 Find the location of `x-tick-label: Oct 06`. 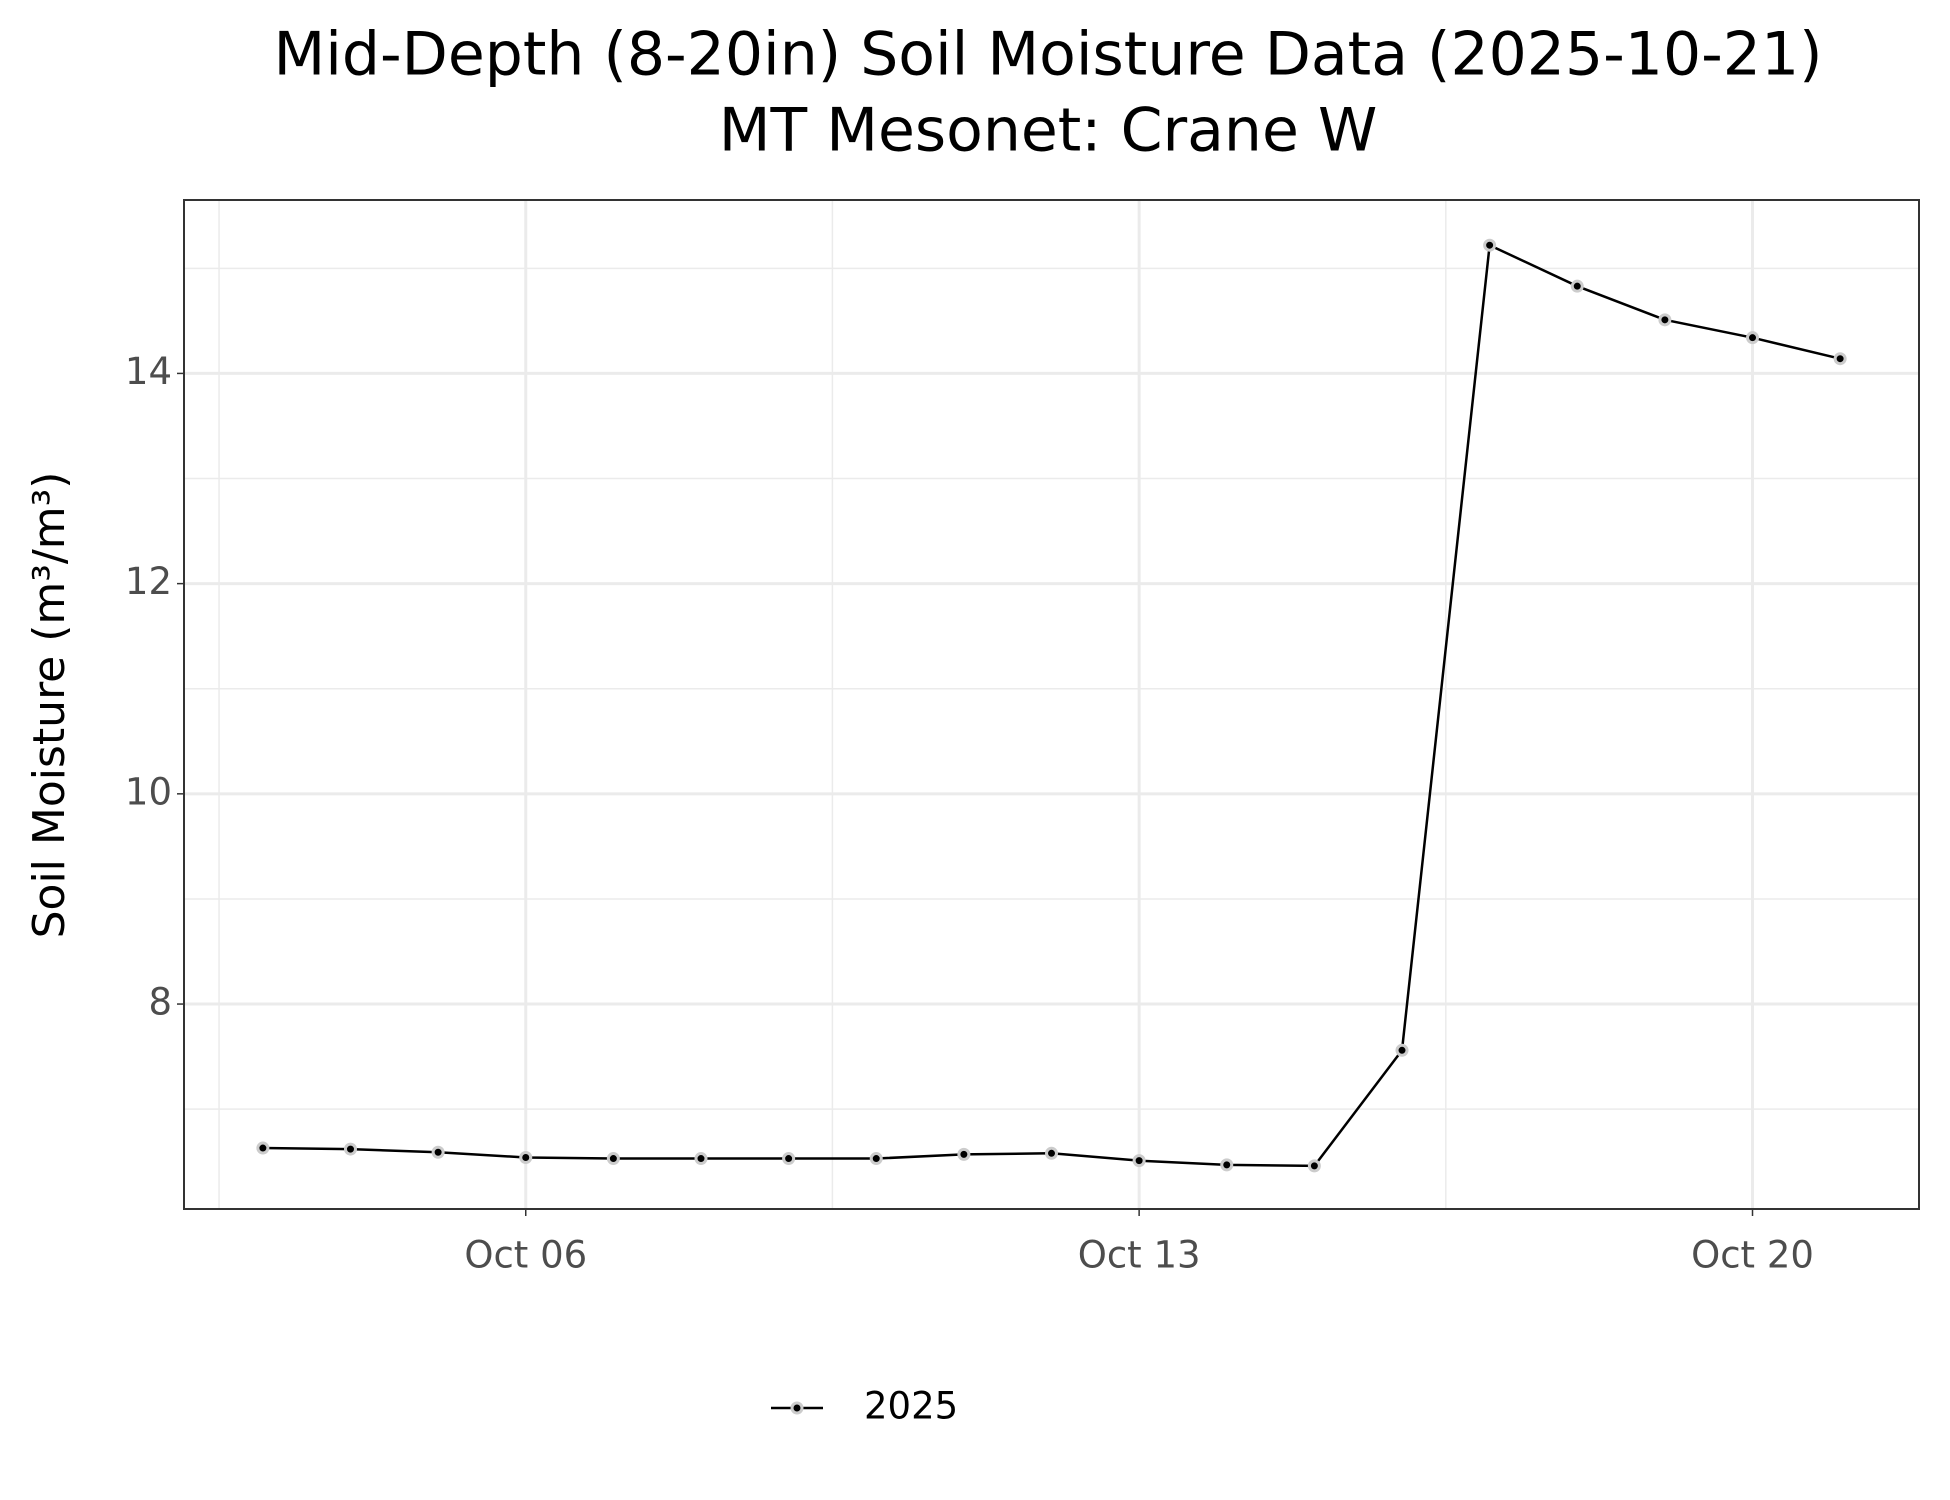

x-tick-label: Oct 06 is located at coordinates (525, 1255).